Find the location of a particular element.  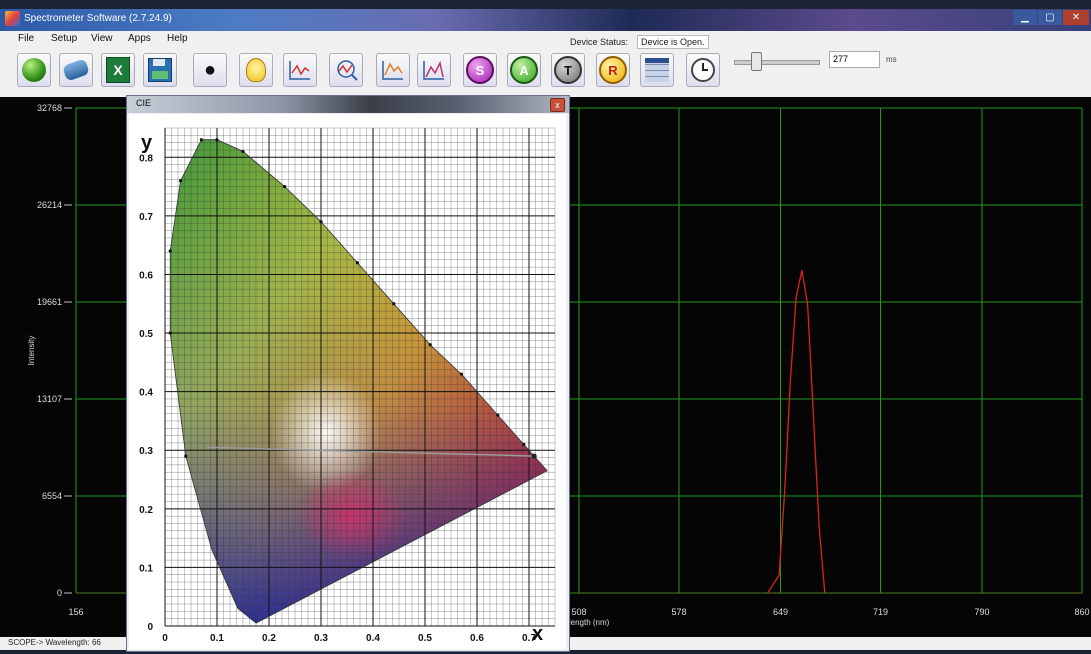

area-chart-icon is located at coordinates (433, 70).